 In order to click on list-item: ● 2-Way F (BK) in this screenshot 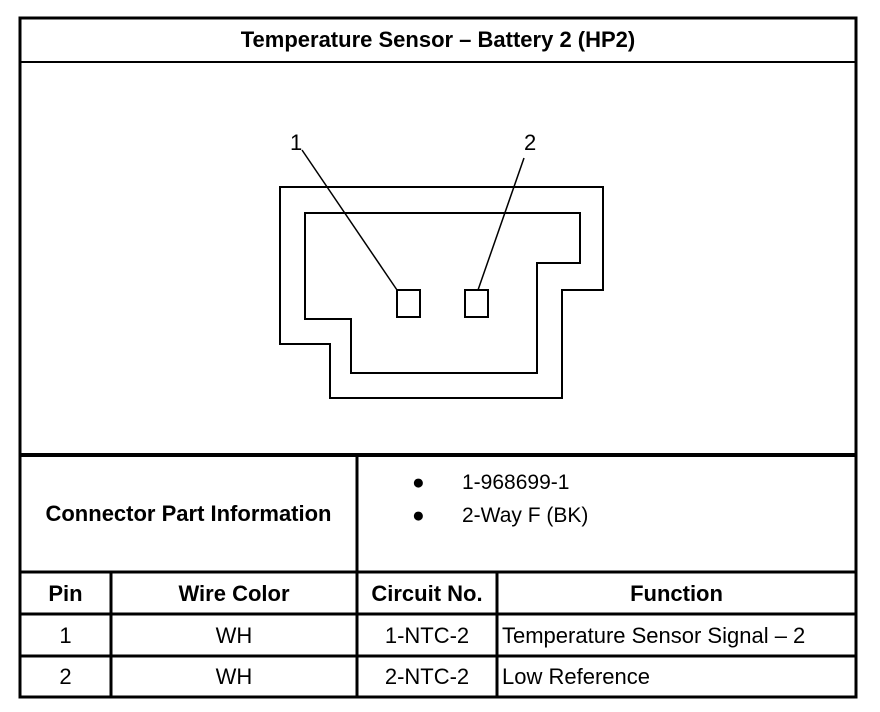, I will do `click(500, 515)`.